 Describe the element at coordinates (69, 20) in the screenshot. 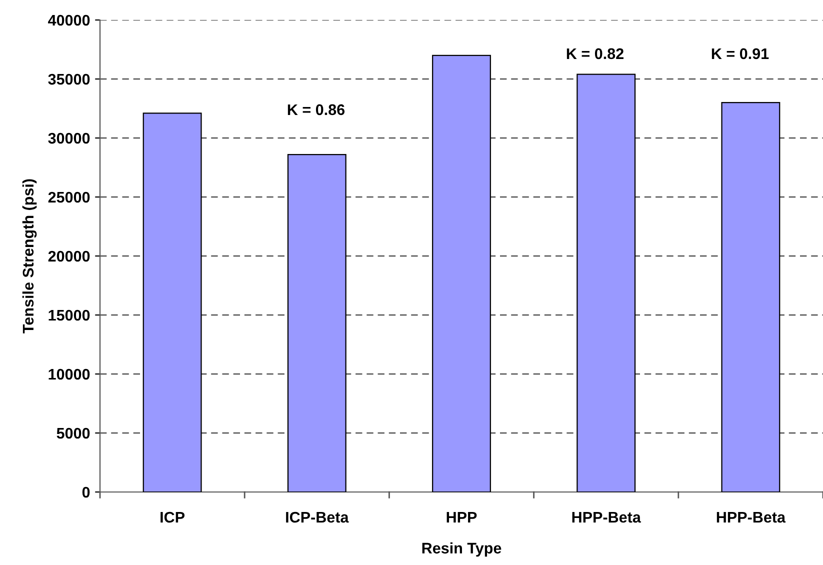

I see `y-tick-label: 40000` at that location.